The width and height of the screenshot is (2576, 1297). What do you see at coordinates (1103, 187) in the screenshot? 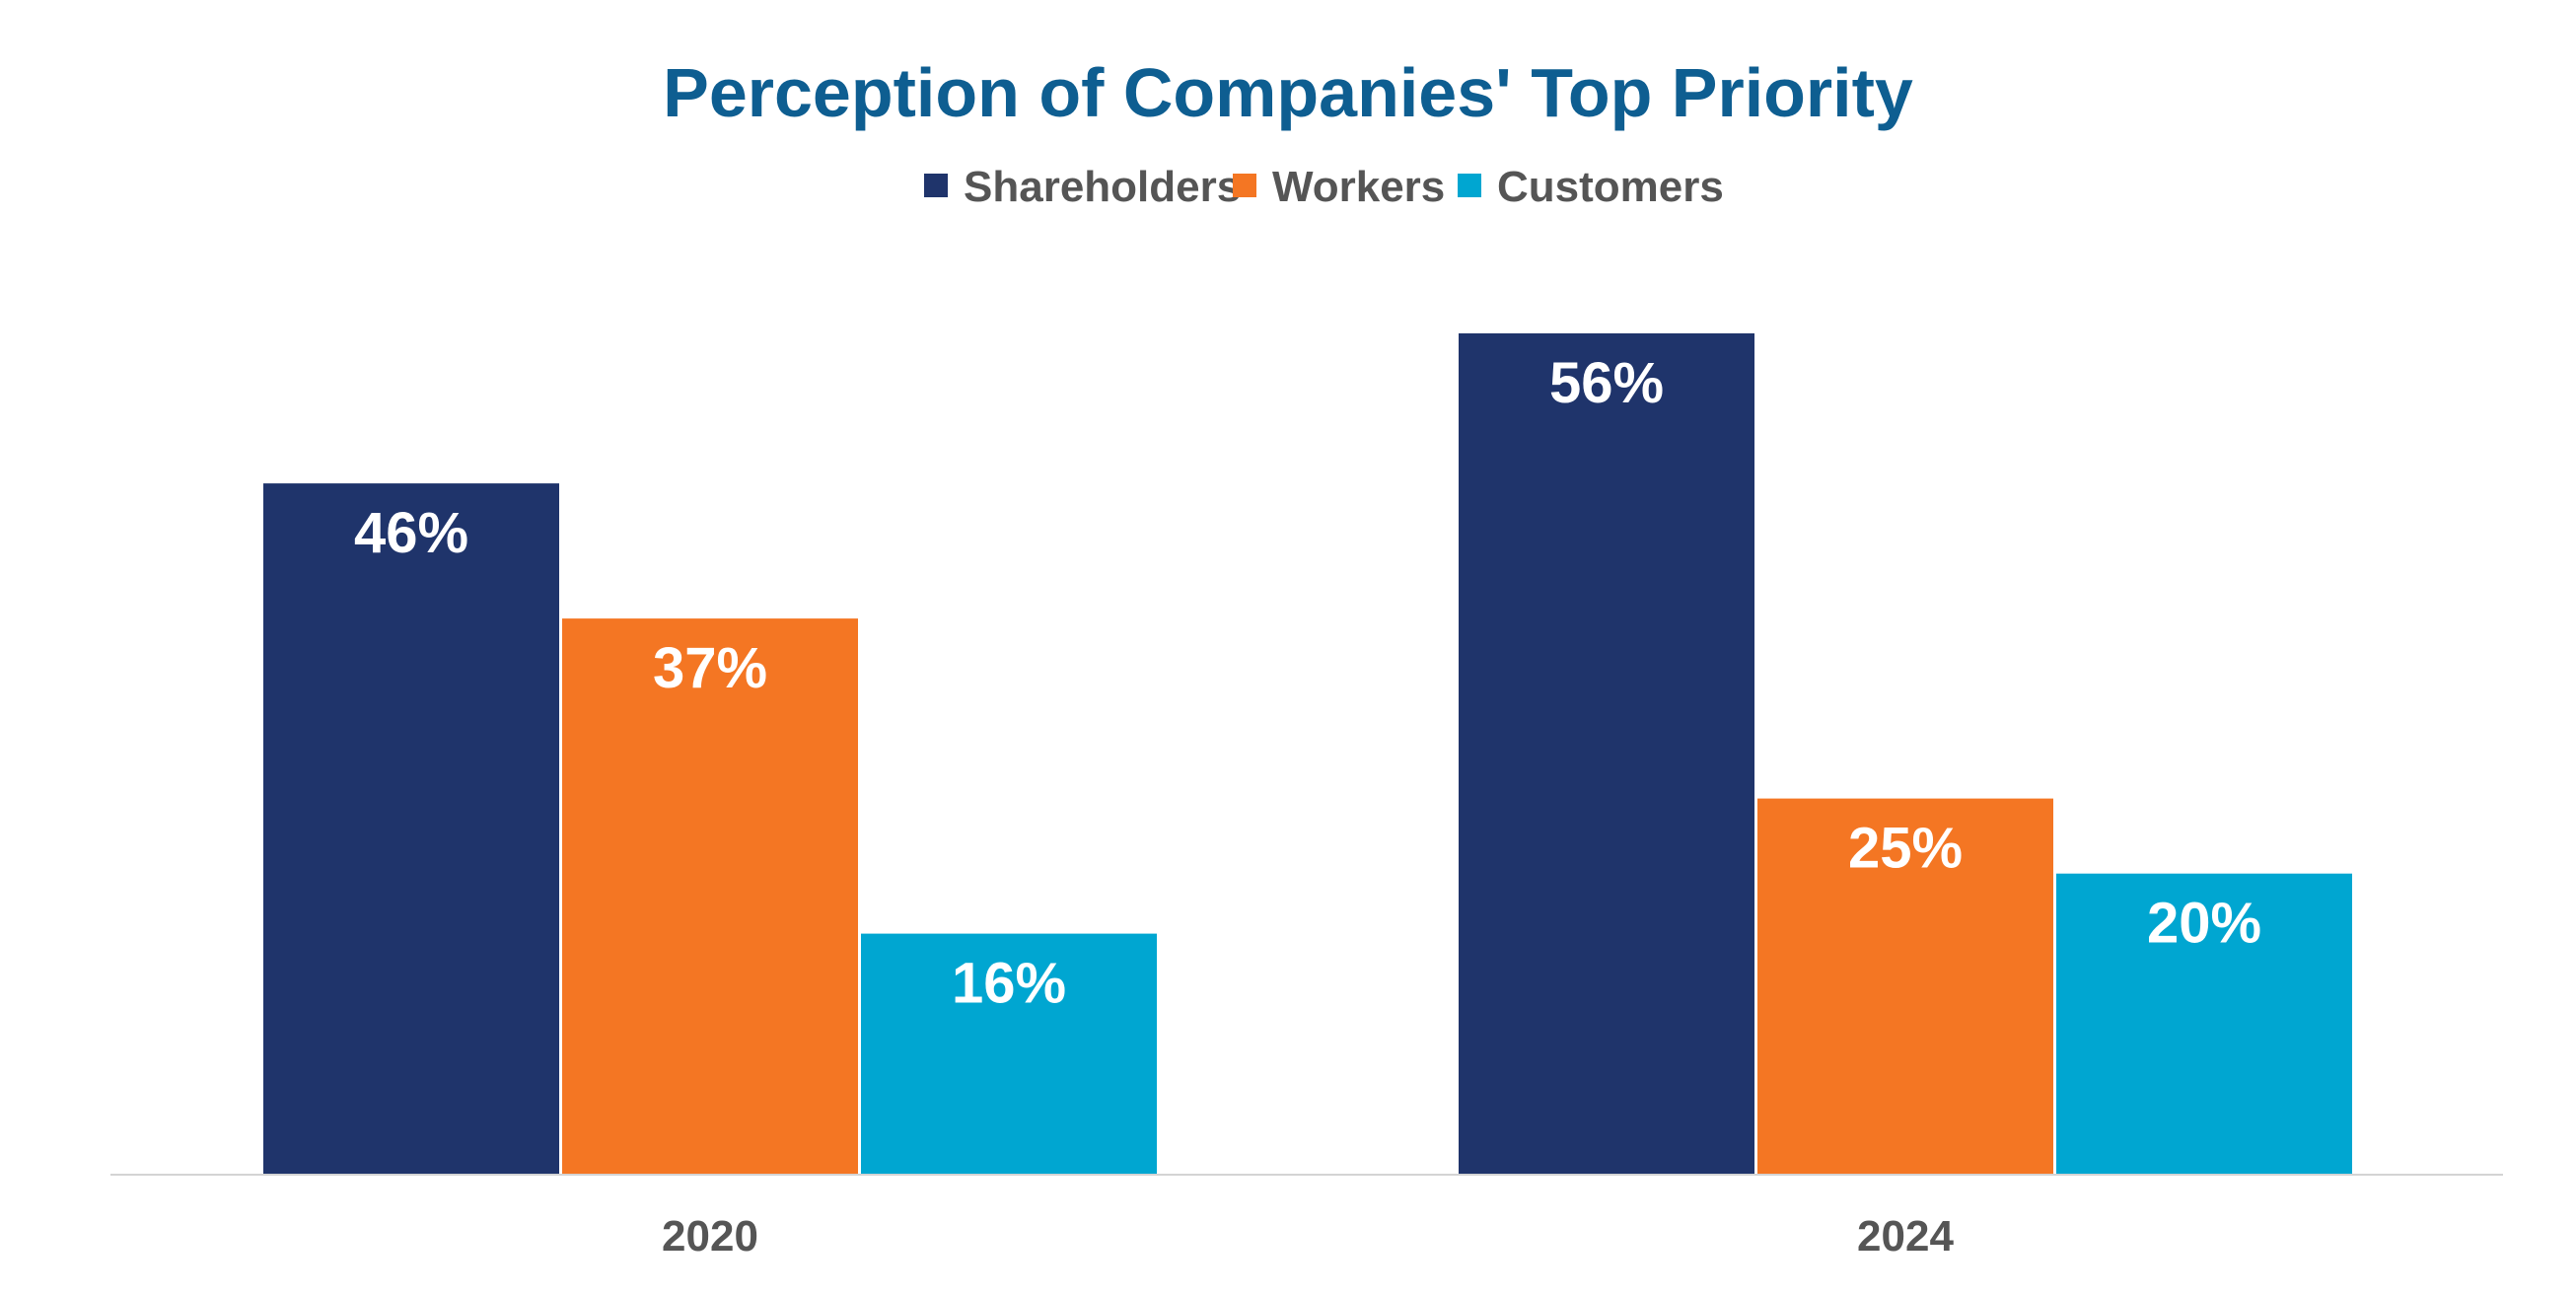
I see `legend-label-shareholders: Shareholders` at bounding box center [1103, 187].